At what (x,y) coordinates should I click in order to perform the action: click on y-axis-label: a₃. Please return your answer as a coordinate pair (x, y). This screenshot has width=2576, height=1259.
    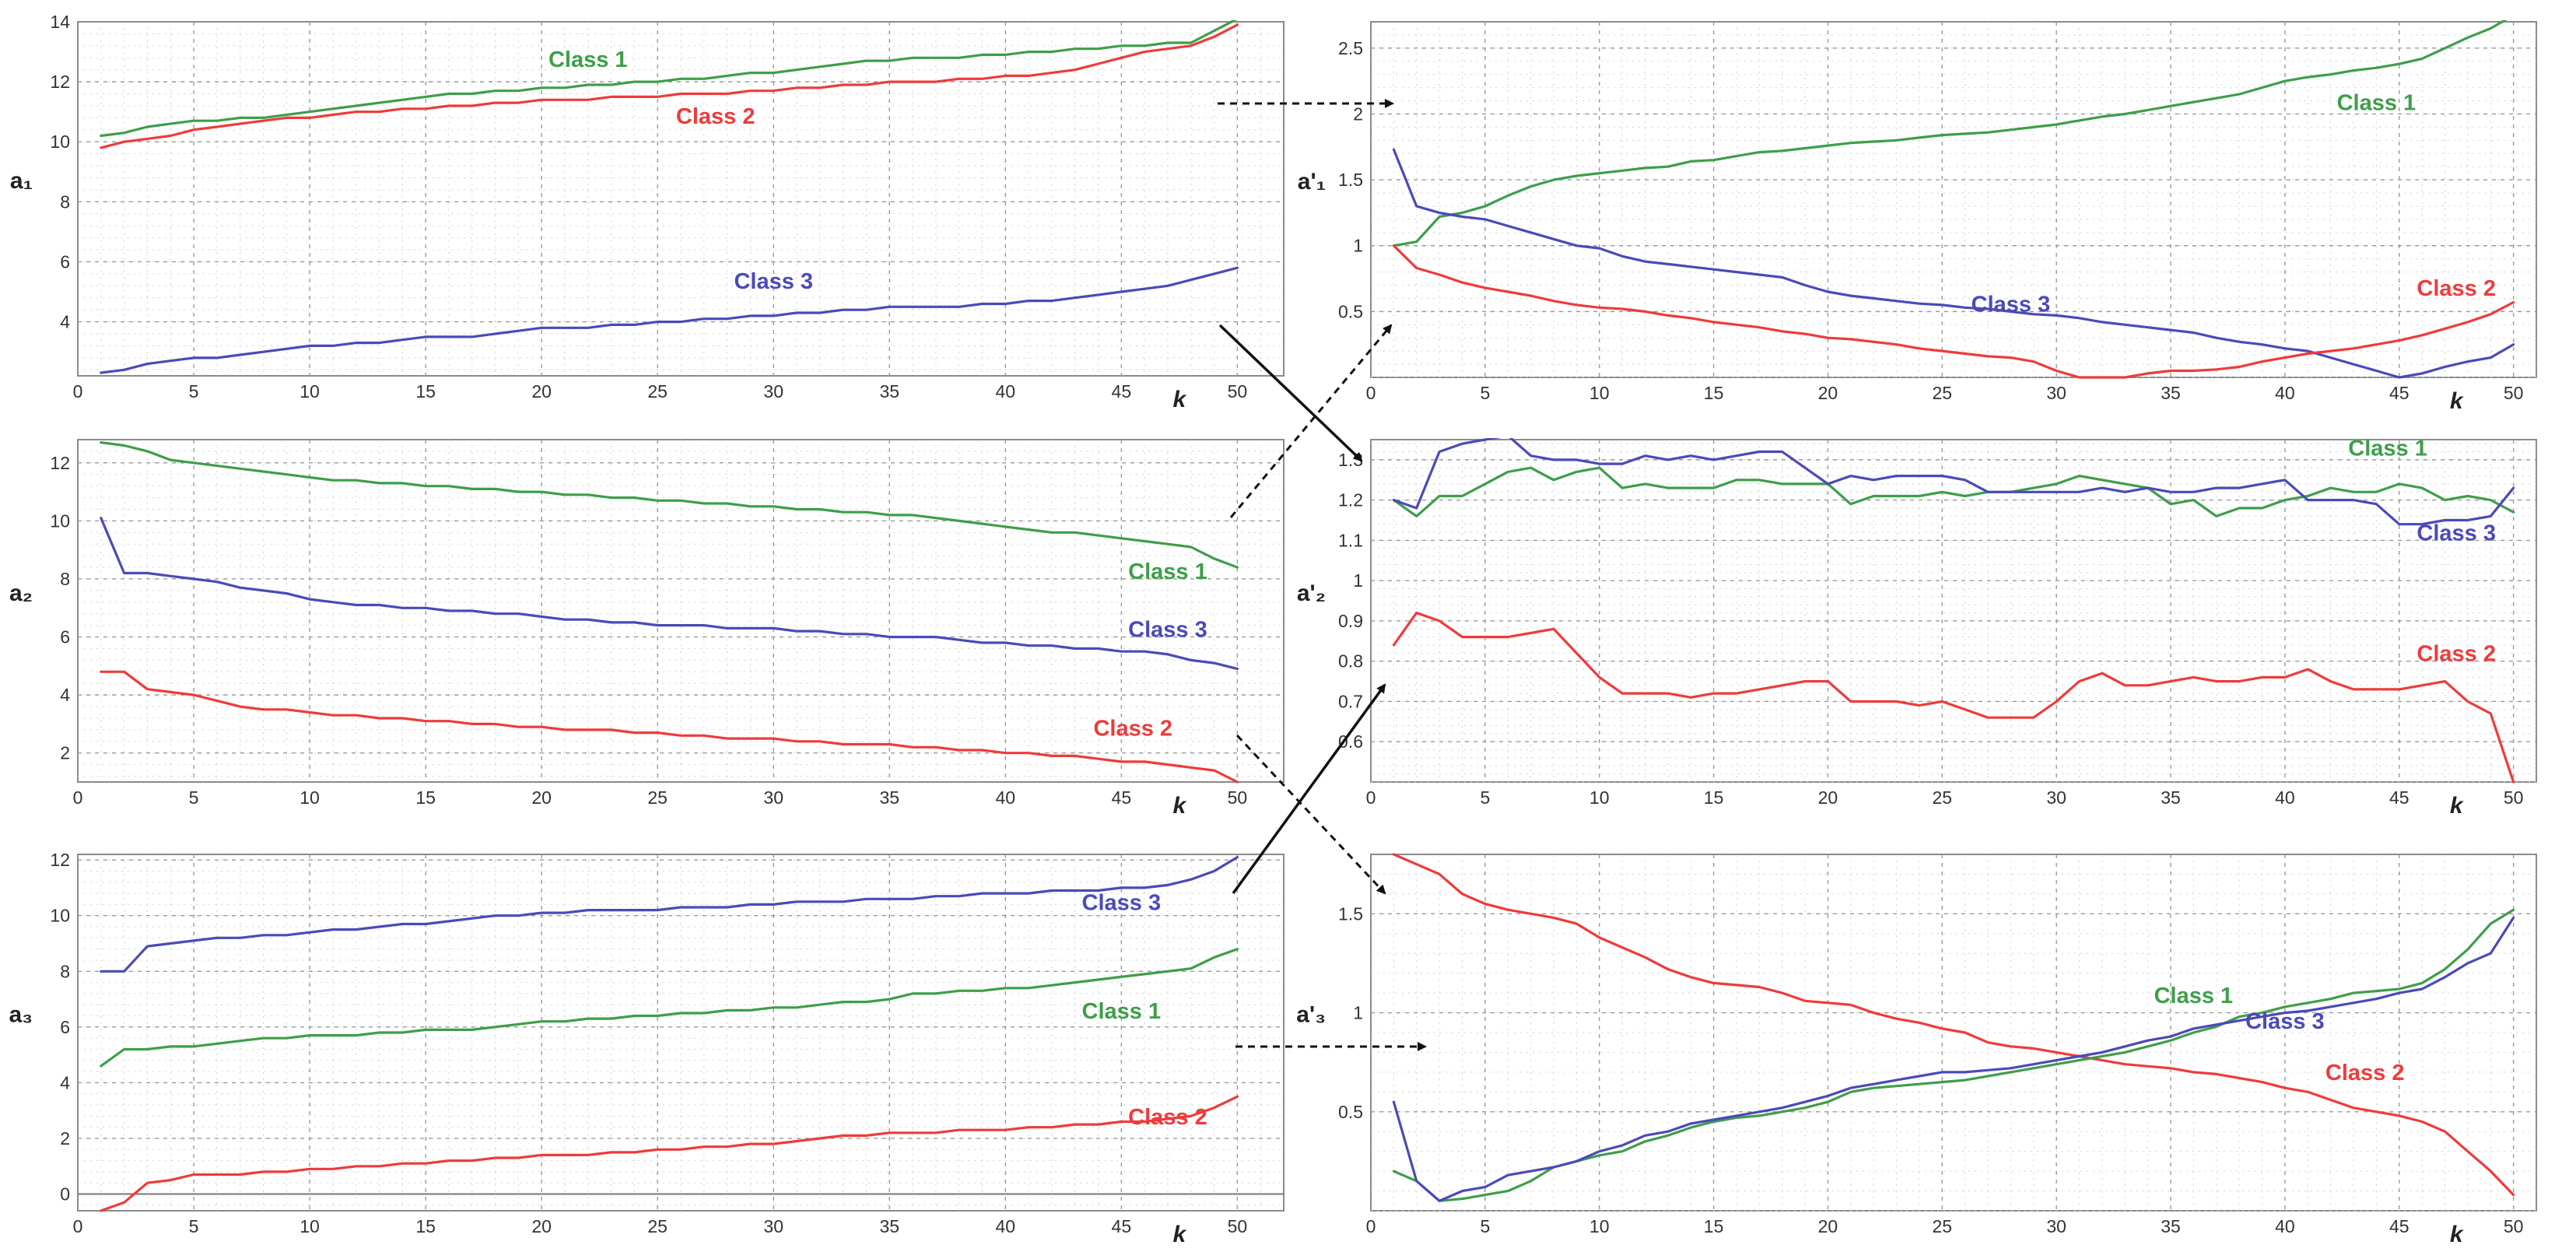
    Looking at the image, I should click on (21, 1014).